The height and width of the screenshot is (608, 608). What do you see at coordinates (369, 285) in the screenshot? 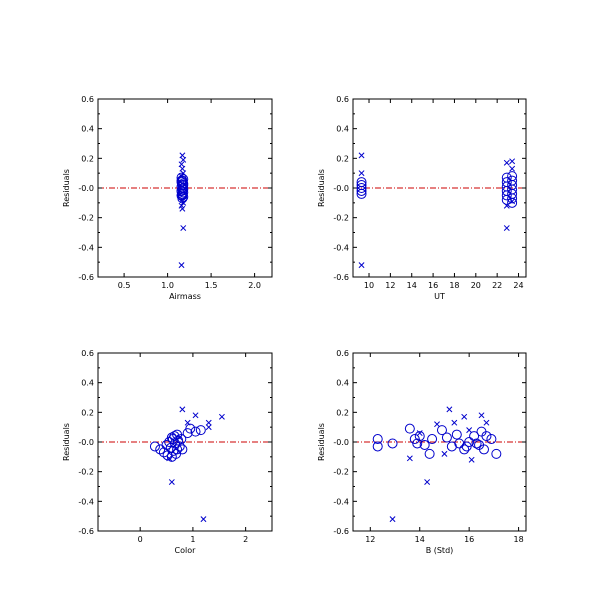
I see `x-tick-label: 10` at bounding box center [369, 285].